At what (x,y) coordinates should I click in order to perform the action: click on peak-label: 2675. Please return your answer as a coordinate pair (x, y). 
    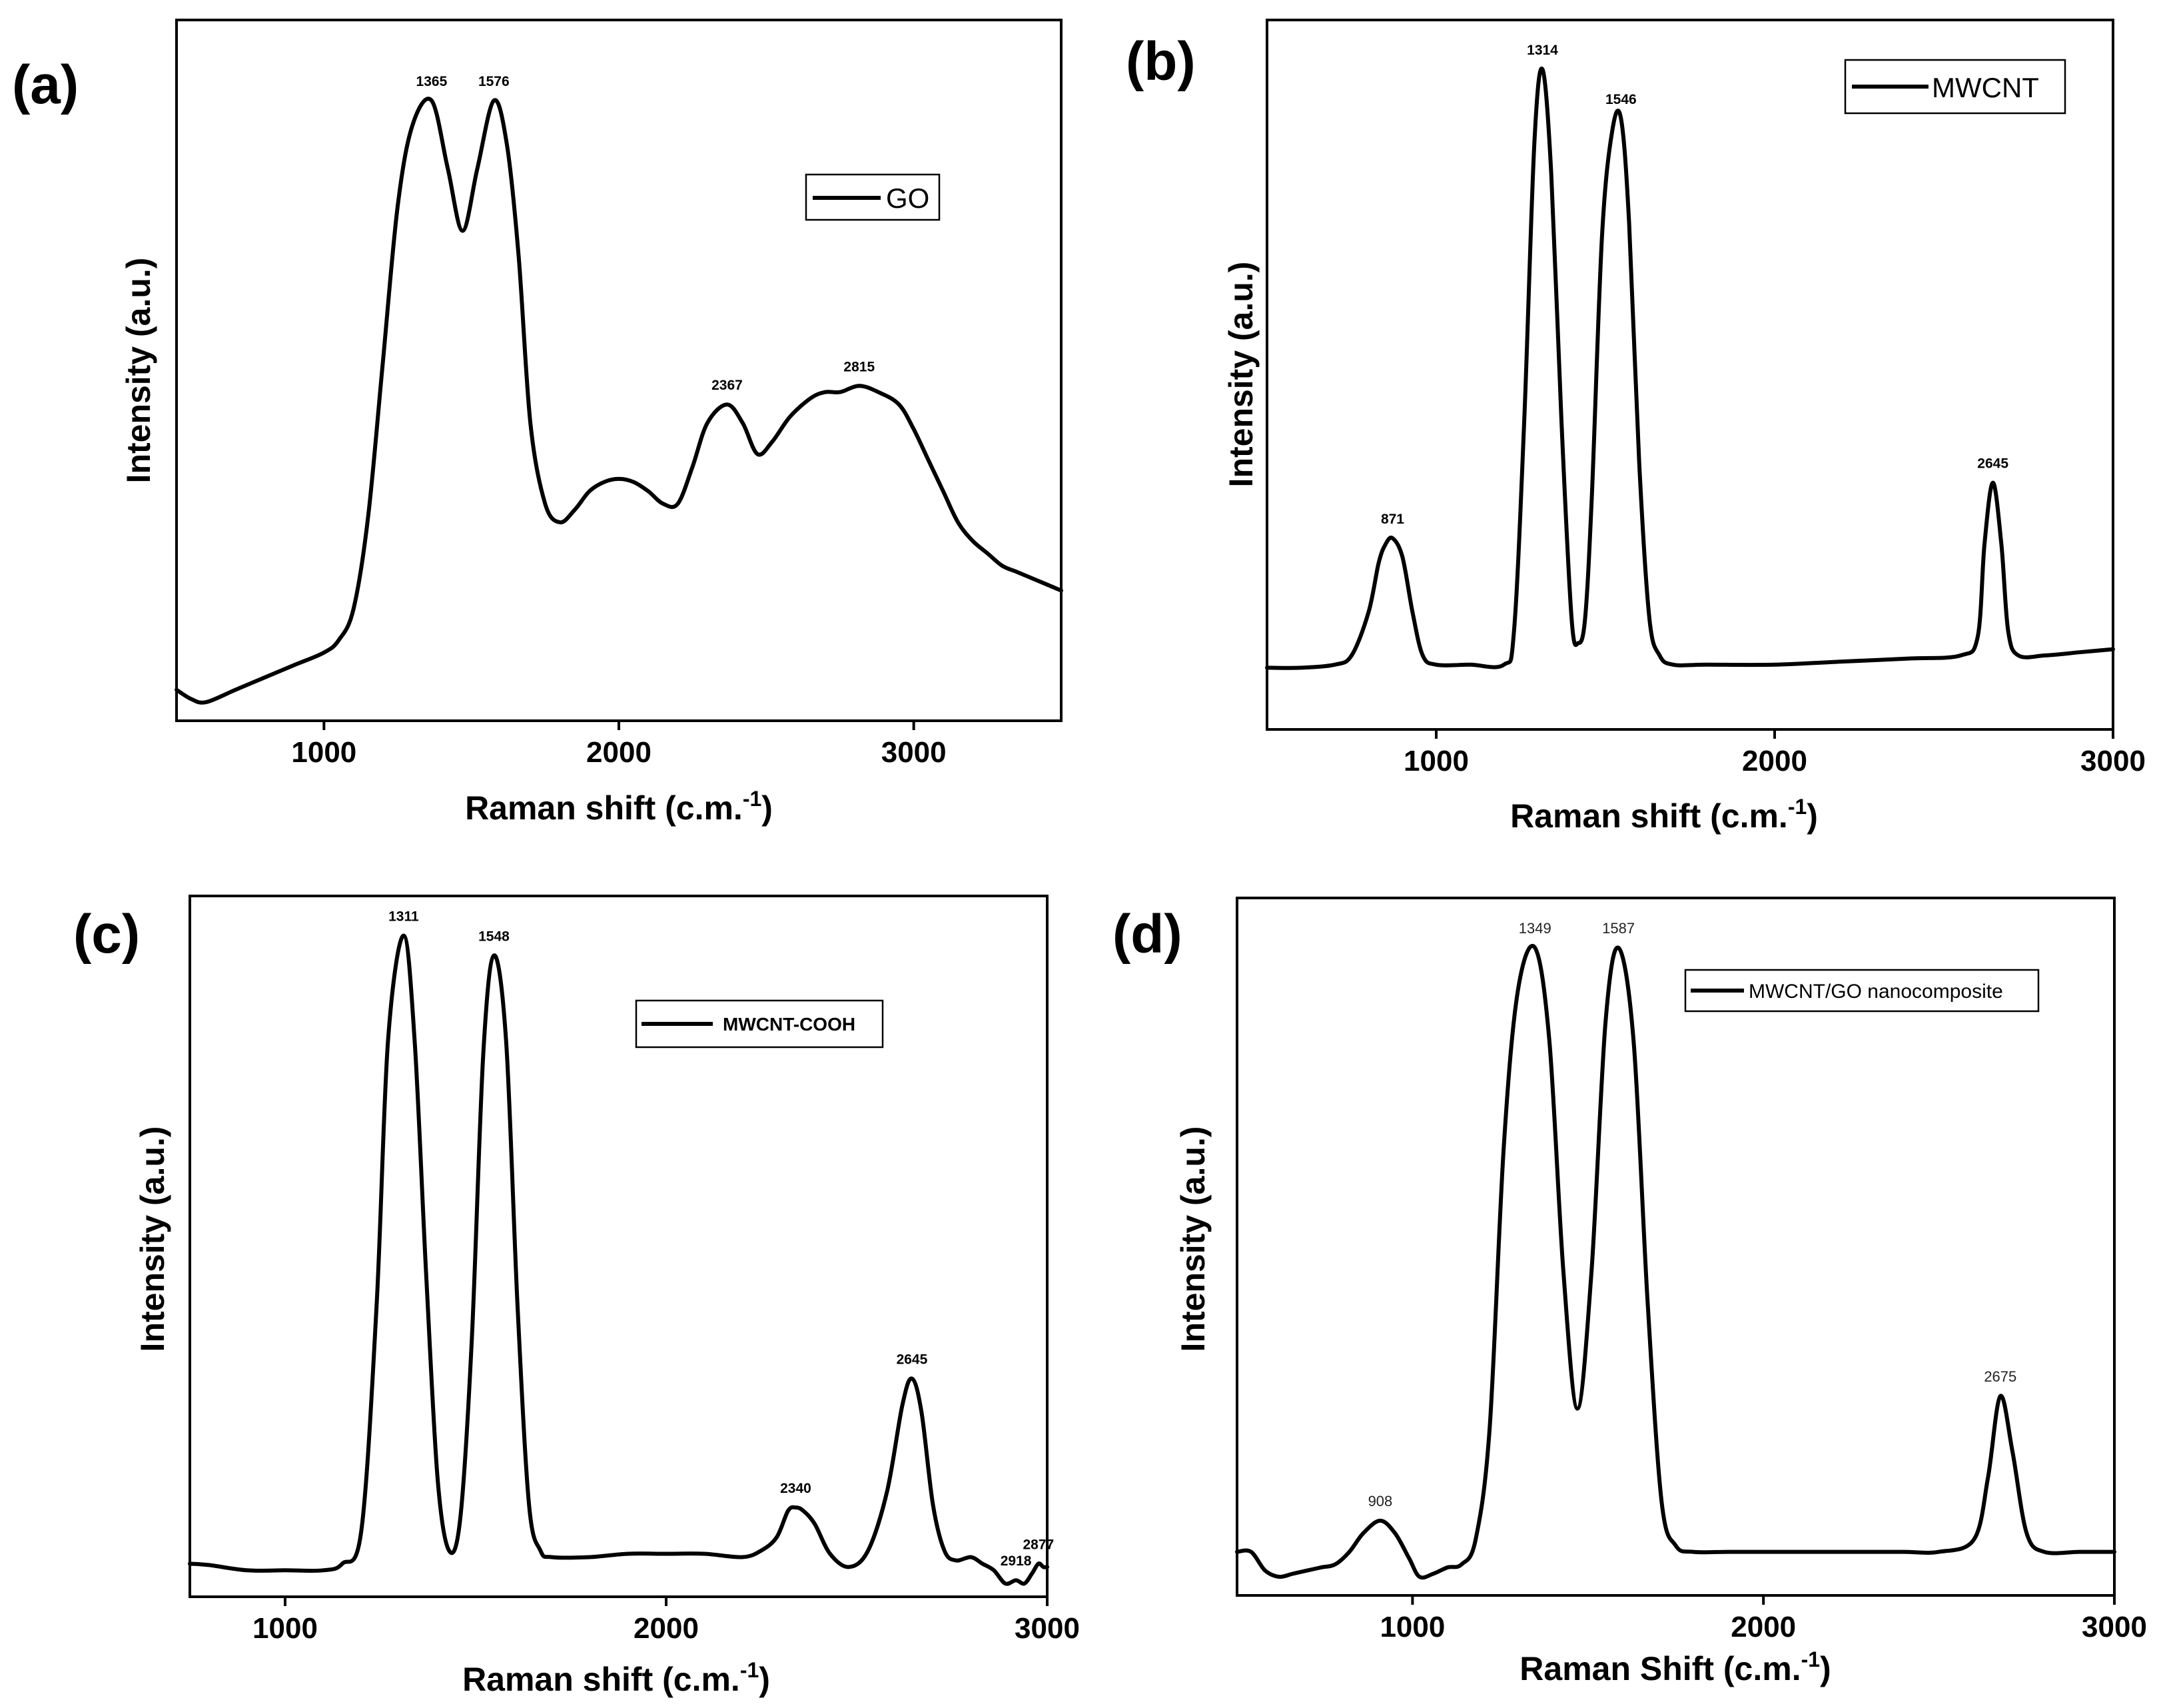
    Looking at the image, I should click on (2000, 1376).